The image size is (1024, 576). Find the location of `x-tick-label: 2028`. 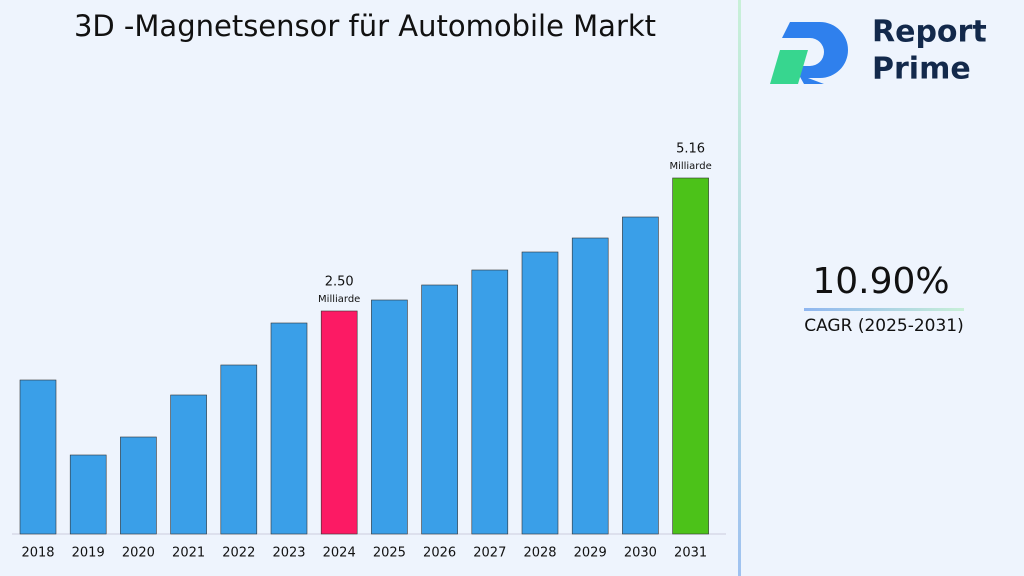

x-tick-label: 2028 is located at coordinates (539, 553).